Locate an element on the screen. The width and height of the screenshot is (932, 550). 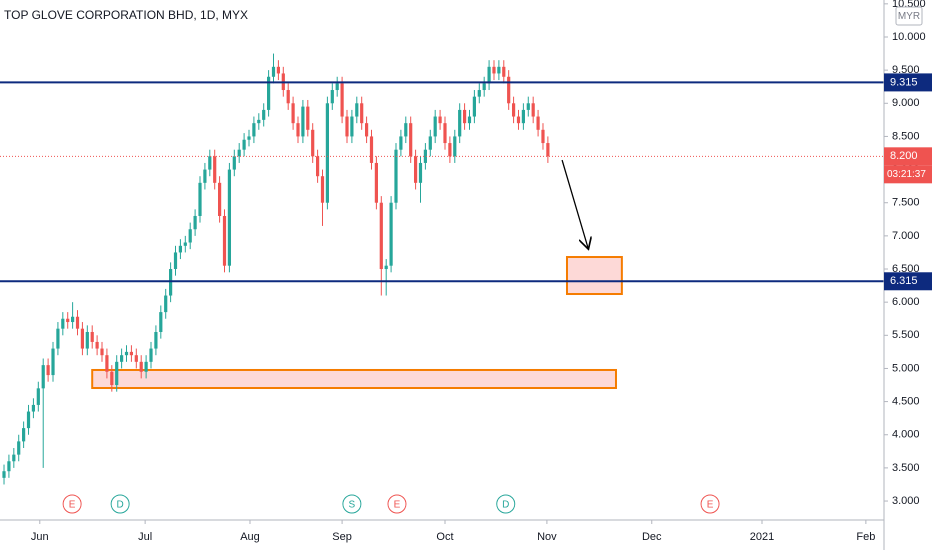
x-tick-label: Dec is located at coordinates (652, 537).